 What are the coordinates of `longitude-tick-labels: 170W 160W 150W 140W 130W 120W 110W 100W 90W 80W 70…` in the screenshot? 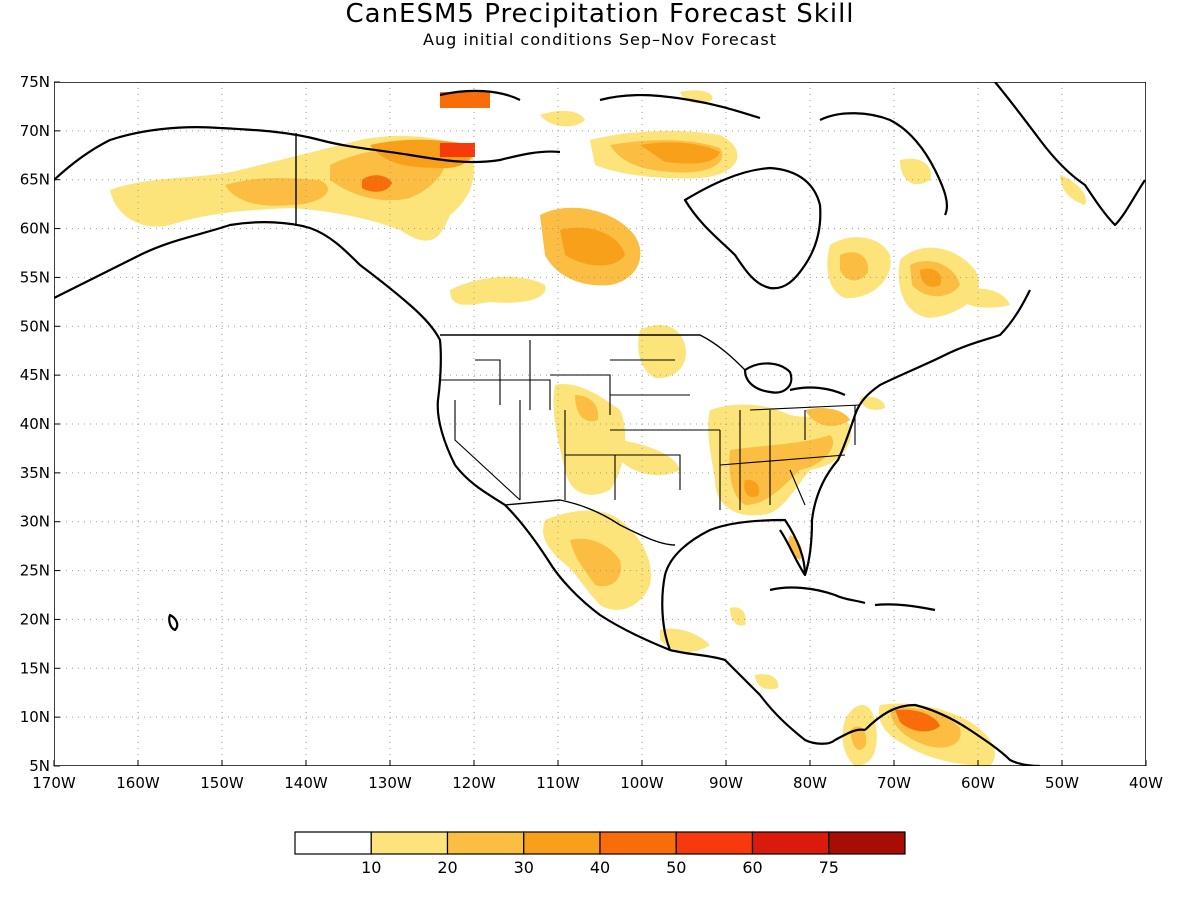 It's located at (597, 776).